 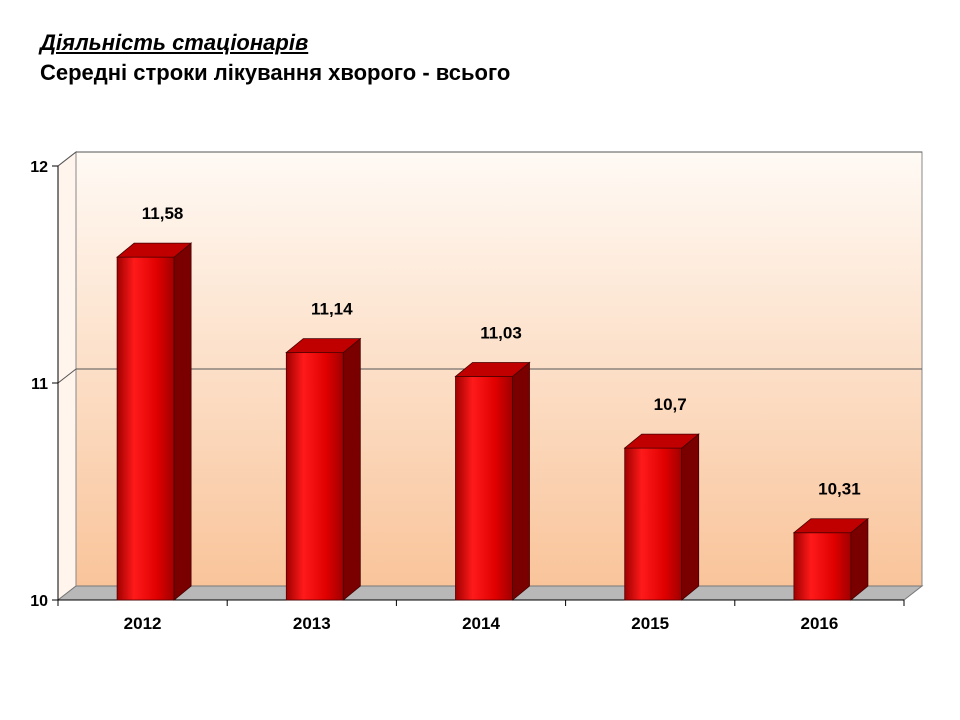 What do you see at coordinates (839, 489) in the screenshot?
I see `data-label: 10,31` at bounding box center [839, 489].